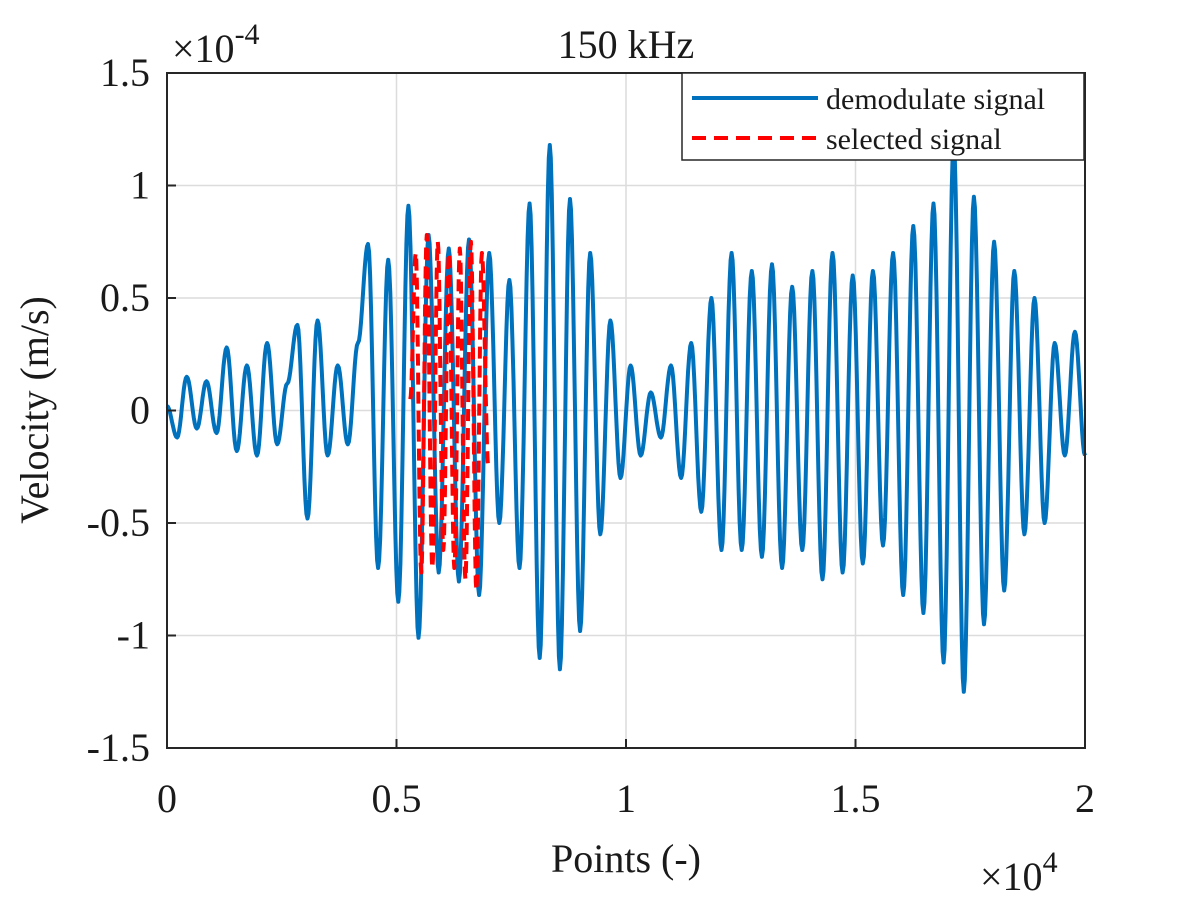 The height and width of the screenshot is (900, 1200). What do you see at coordinates (626, 858) in the screenshot?
I see `x-axis-label: Points (-)` at bounding box center [626, 858].